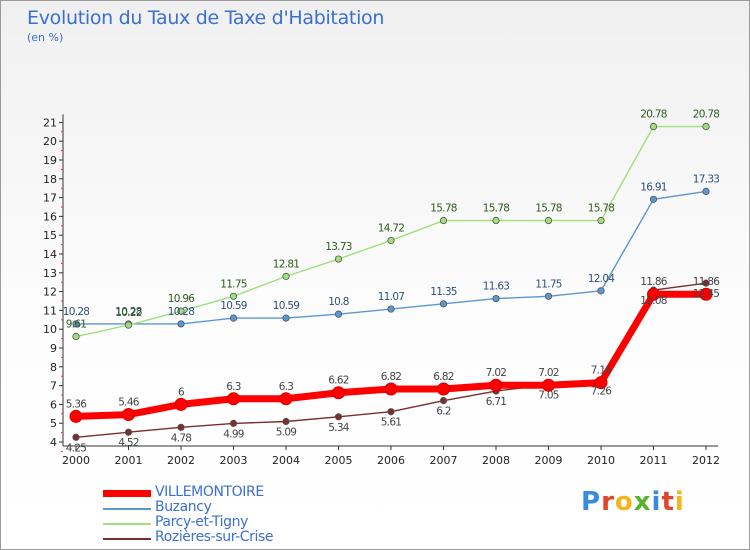  I want to click on data-label: 17.33, so click(706, 179).